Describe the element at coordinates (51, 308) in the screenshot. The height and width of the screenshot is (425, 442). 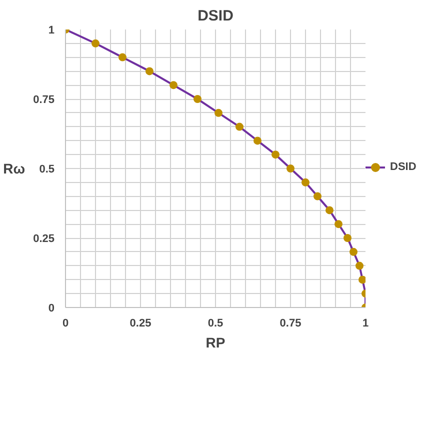
I see `y-tick-label: 0` at that location.